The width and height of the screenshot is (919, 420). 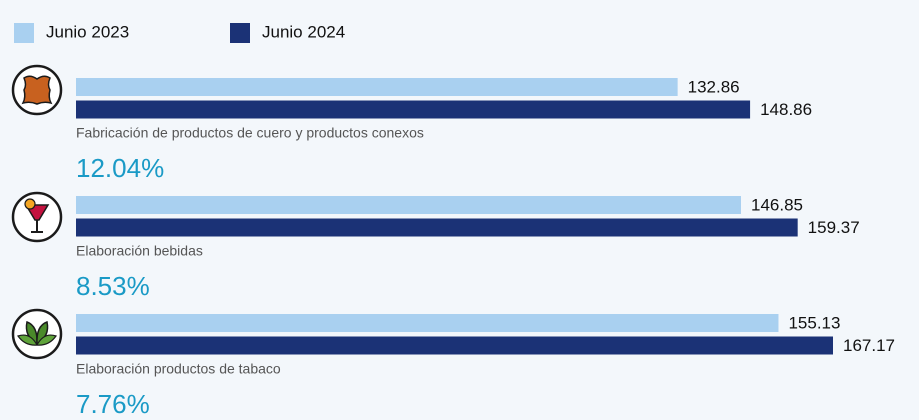 What do you see at coordinates (786, 109) in the screenshot?
I see `value-label: 148.86` at bounding box center [786, 109].